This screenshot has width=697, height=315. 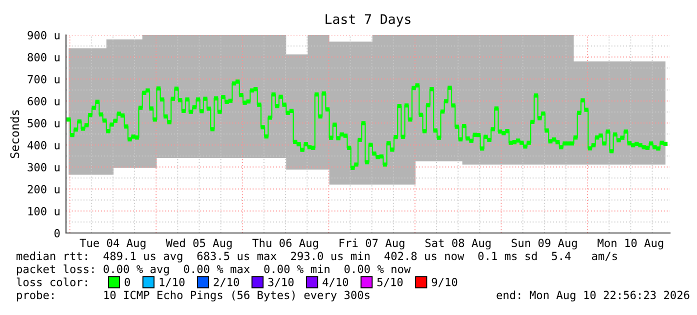 What do you see at coordinates (44, 189) in the screenshot?
I see `y-tick-label: 200 u` at bounding box center [44, 189].